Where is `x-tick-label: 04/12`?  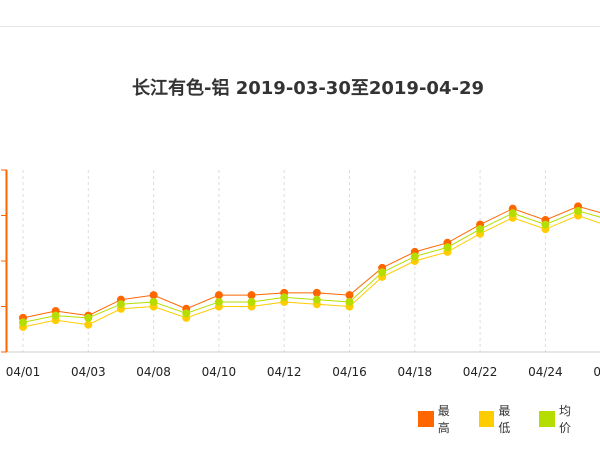
x-tick-label: 04/12 is located at coordinates (284, 372).